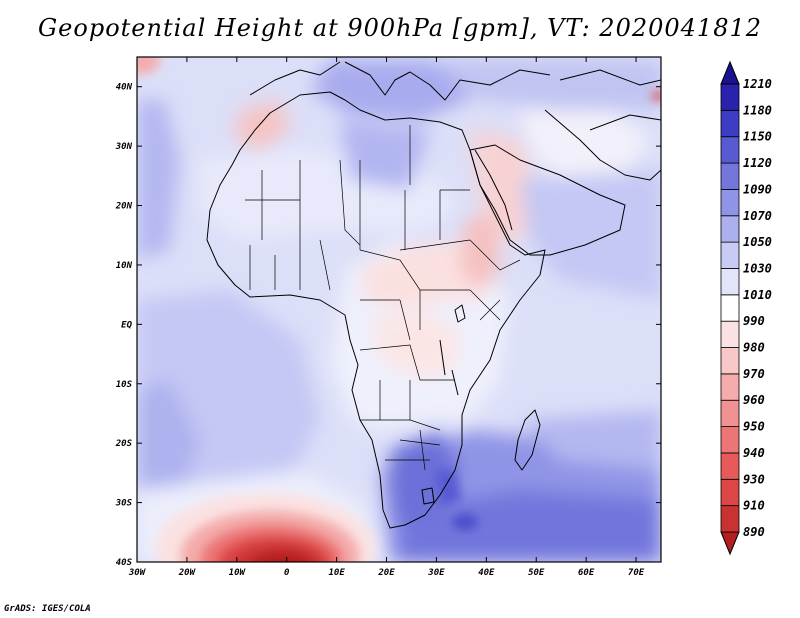  I want to click on colorbar-label: 1150, so click(757, 137).